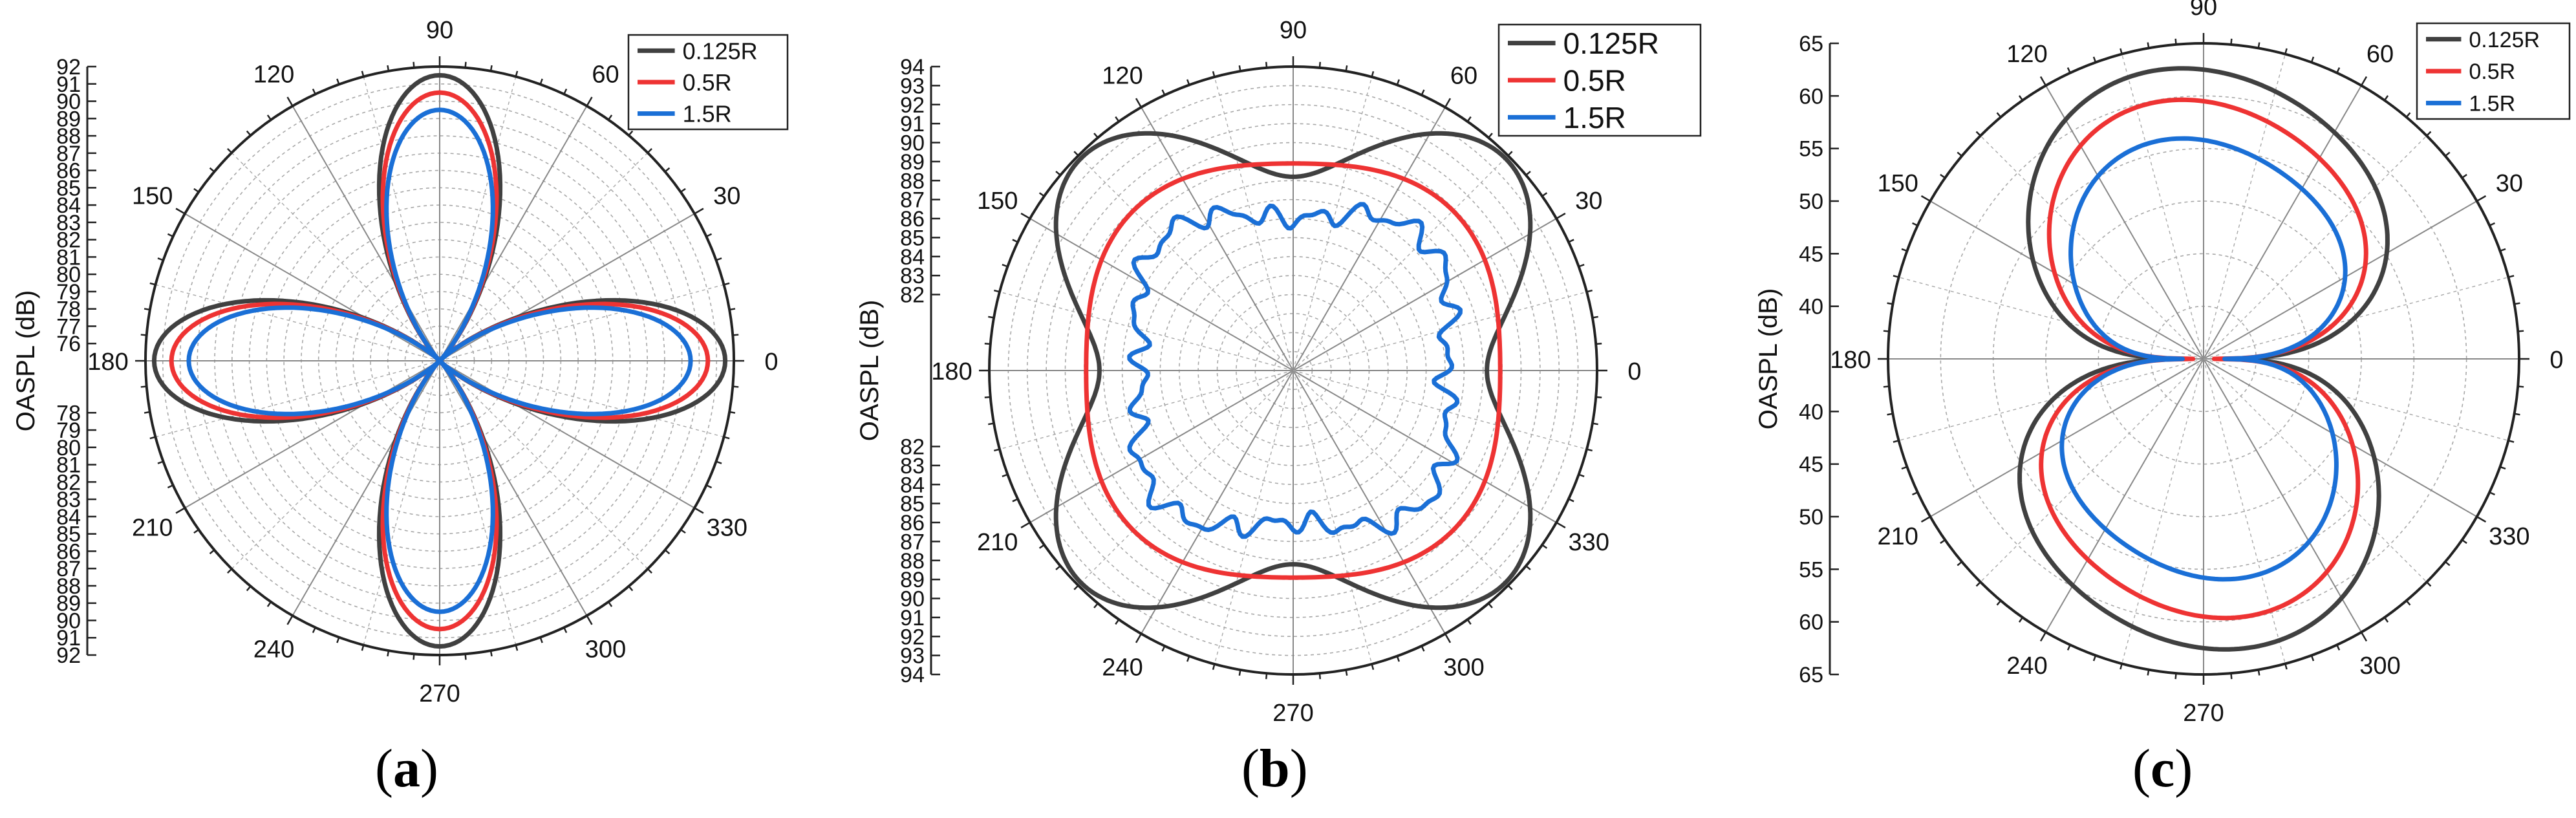 This screenshot has height=818, width=2576. Describe the element at coordinates (997, 201) in the screenshot. I see `angle-label-150: 150` at that location.